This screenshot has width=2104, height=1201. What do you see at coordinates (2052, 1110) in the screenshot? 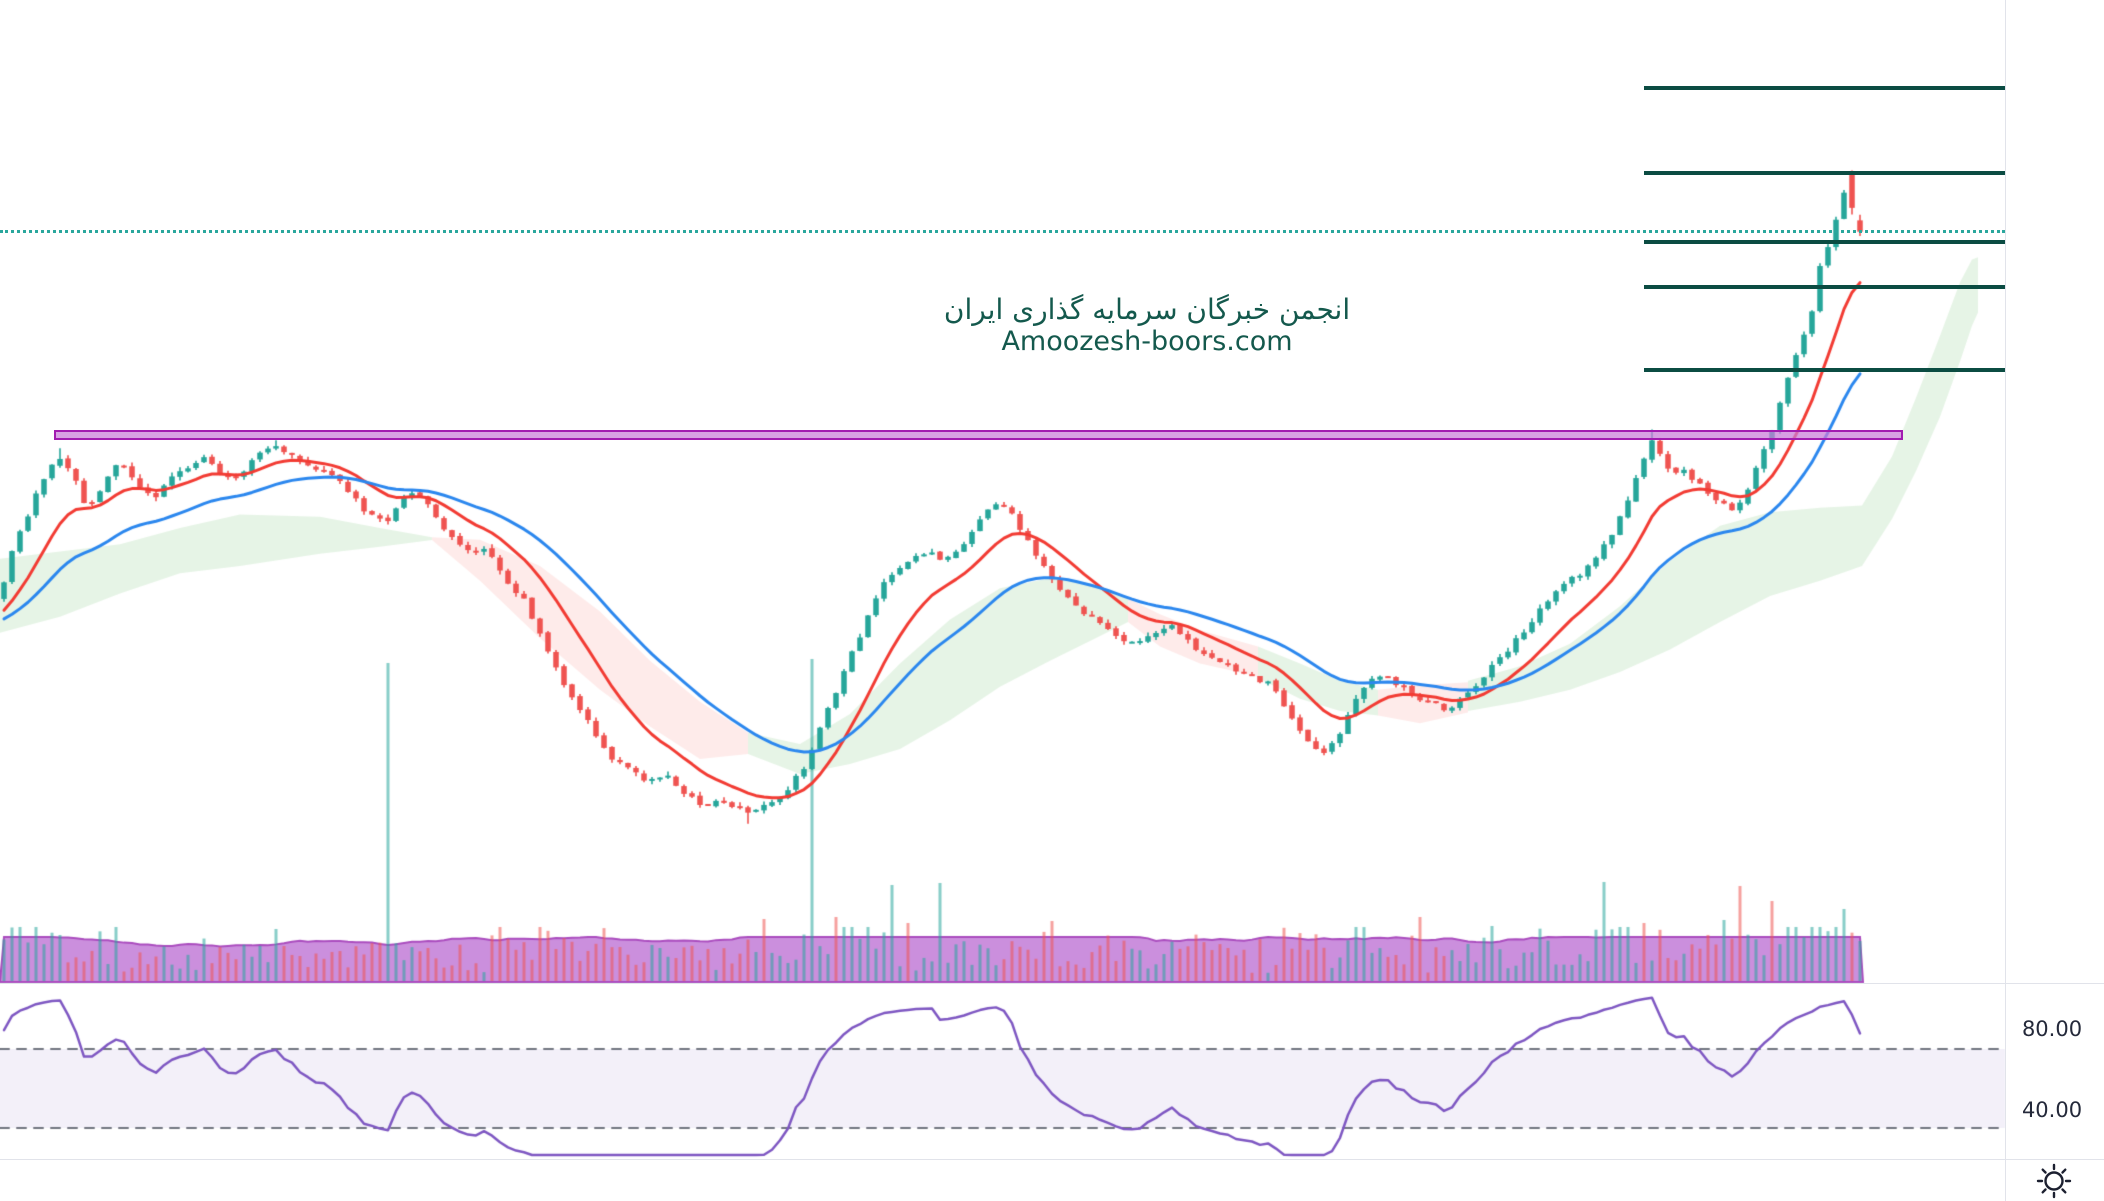
I see `rsi-lower-label: 40.00` at bounding box center [2052, 1110].